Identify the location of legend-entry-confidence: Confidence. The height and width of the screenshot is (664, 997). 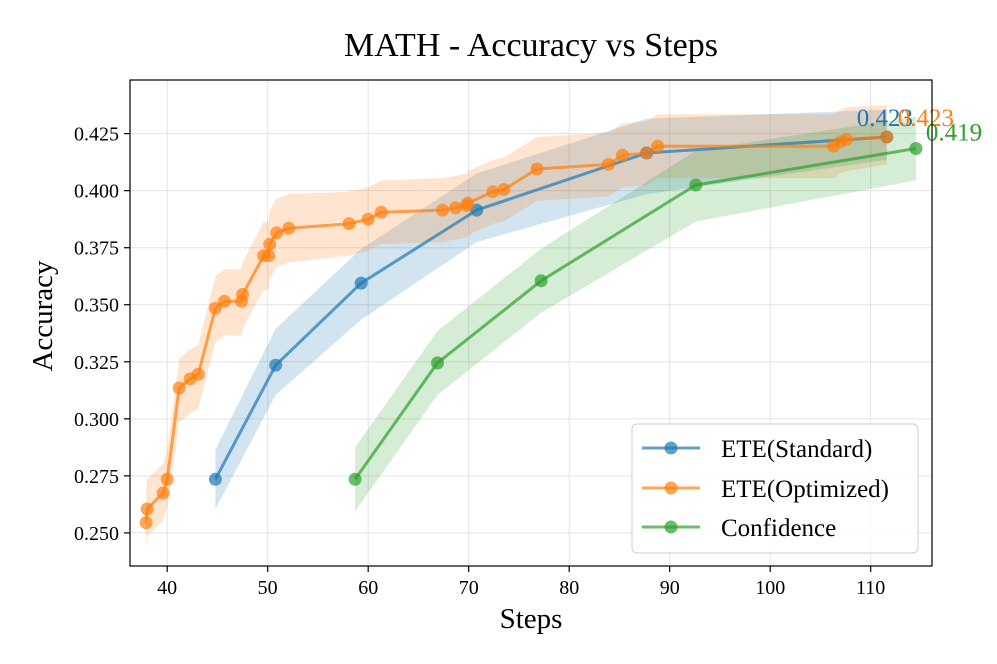
(739, 528).